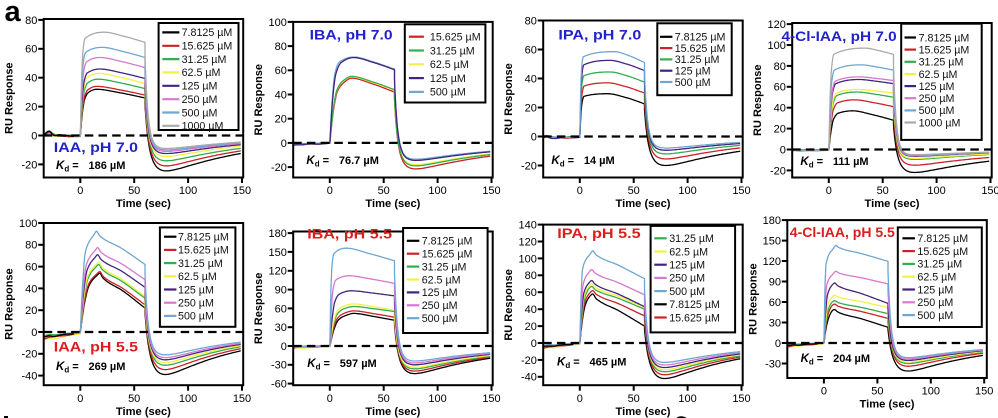 This screenshot has height=418, width=998. What do you see at coordinates (839, 36) in the screenshot?
I see `svg-text: 4-Cl-IAA, pH 7.0` at bounding box center [839, 36].